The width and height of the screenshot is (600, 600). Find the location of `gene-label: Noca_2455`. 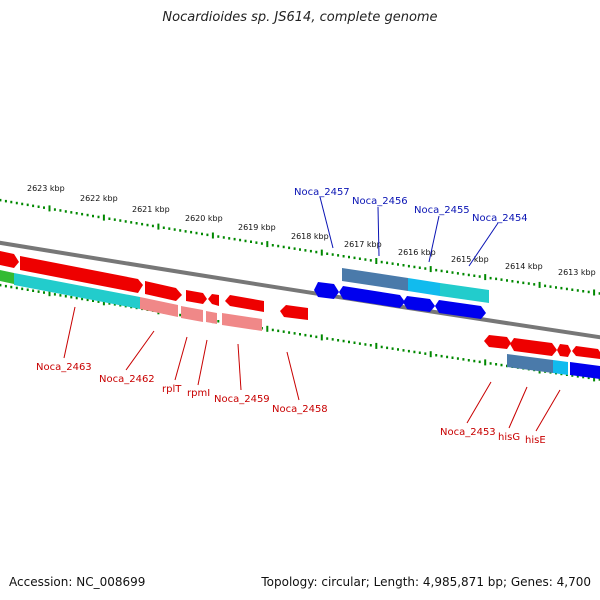

gene-label: Noca_2455 is located at coordinates (442, 210).